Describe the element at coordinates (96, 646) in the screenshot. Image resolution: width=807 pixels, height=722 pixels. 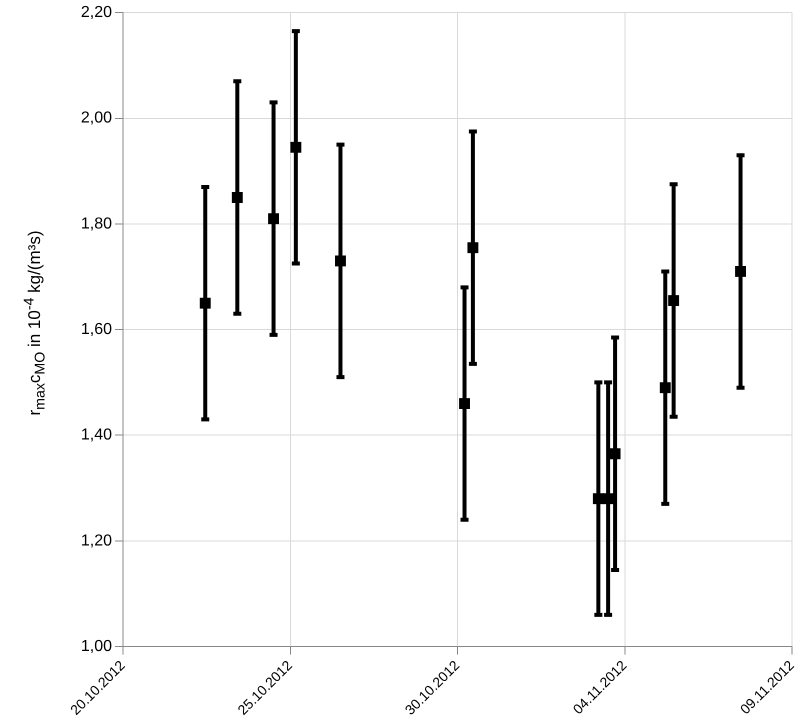
I see `y-tick-label: 1,00` at that location.